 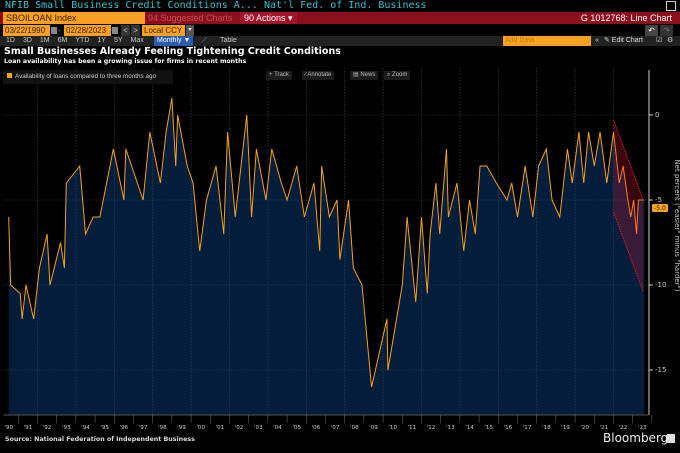 I want to click on x-tick-label: '96, so click(x=124, y=428).